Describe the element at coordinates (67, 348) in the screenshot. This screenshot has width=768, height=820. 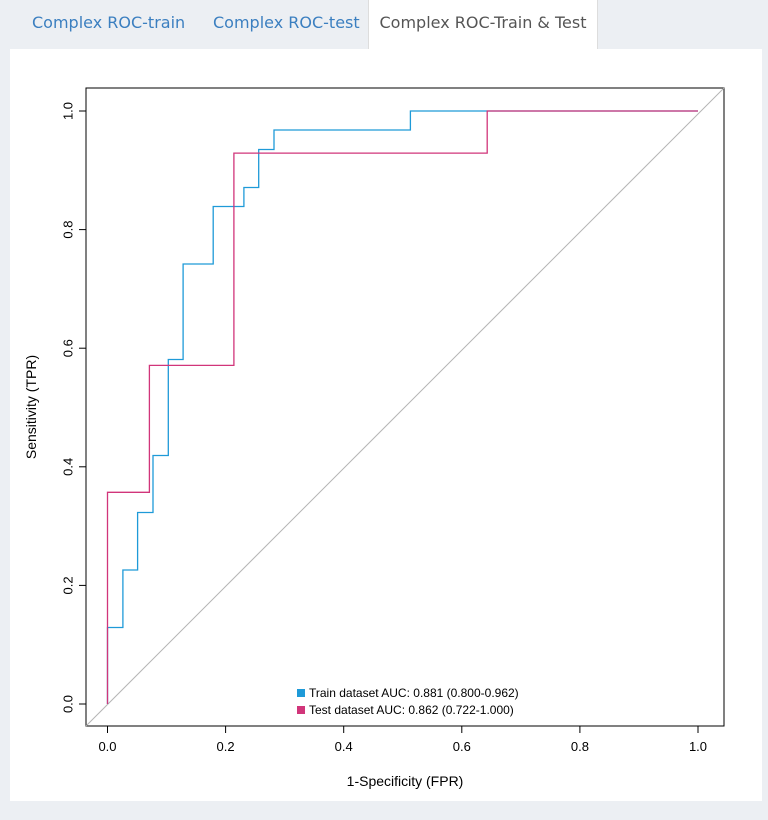
I see `y-tick-label: 0.6` at that location.